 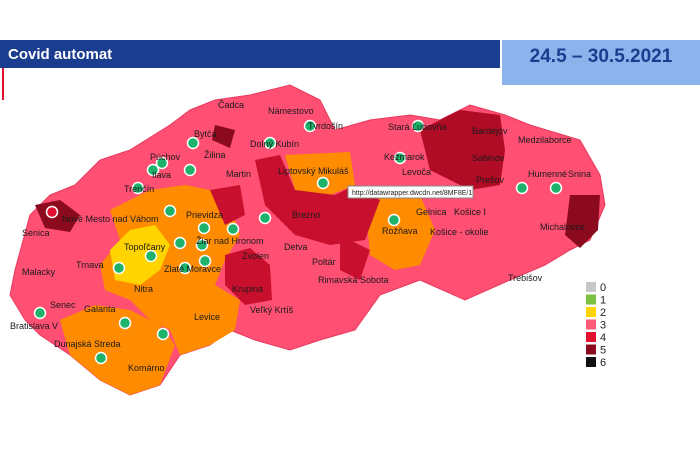 I want to click on district-label: Topoľčany, so click(x=145, y=247).